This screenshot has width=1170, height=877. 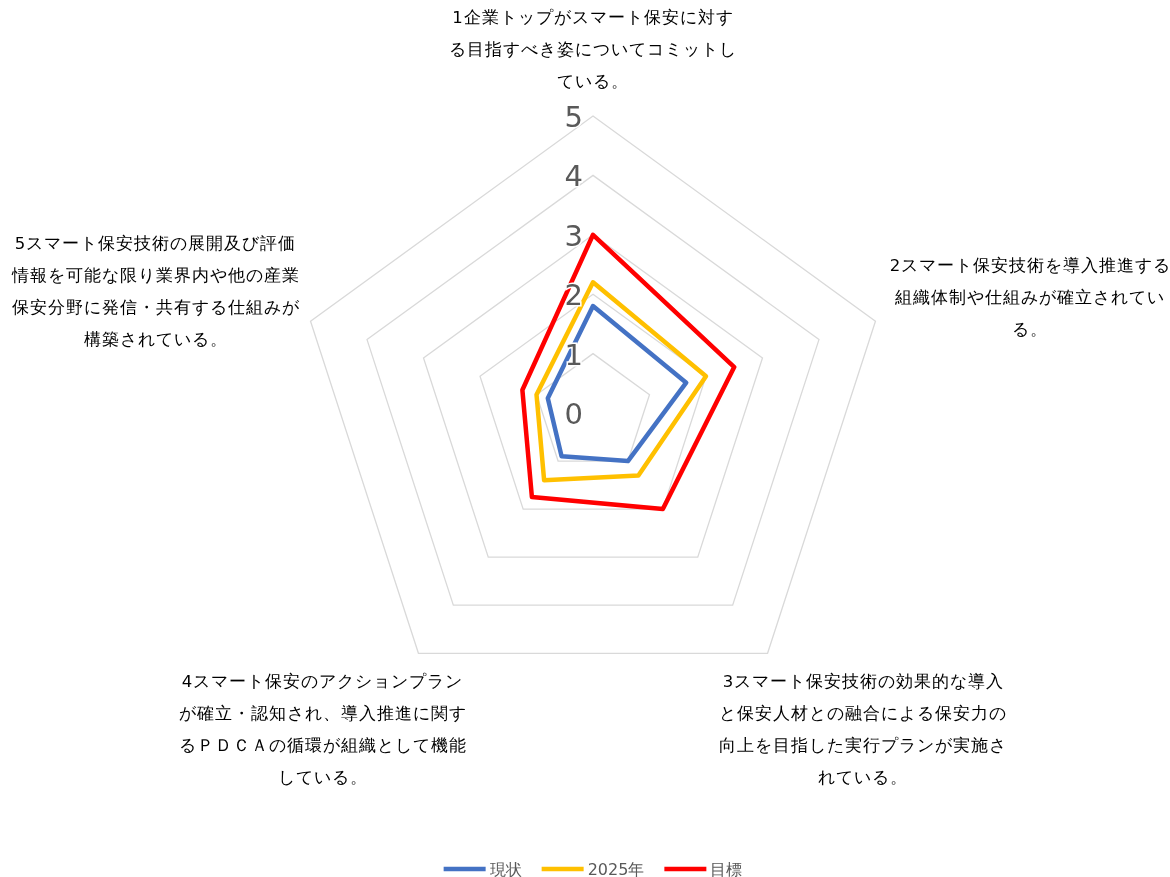 I want to click on ytick: 4, so click(x=573, y=176).